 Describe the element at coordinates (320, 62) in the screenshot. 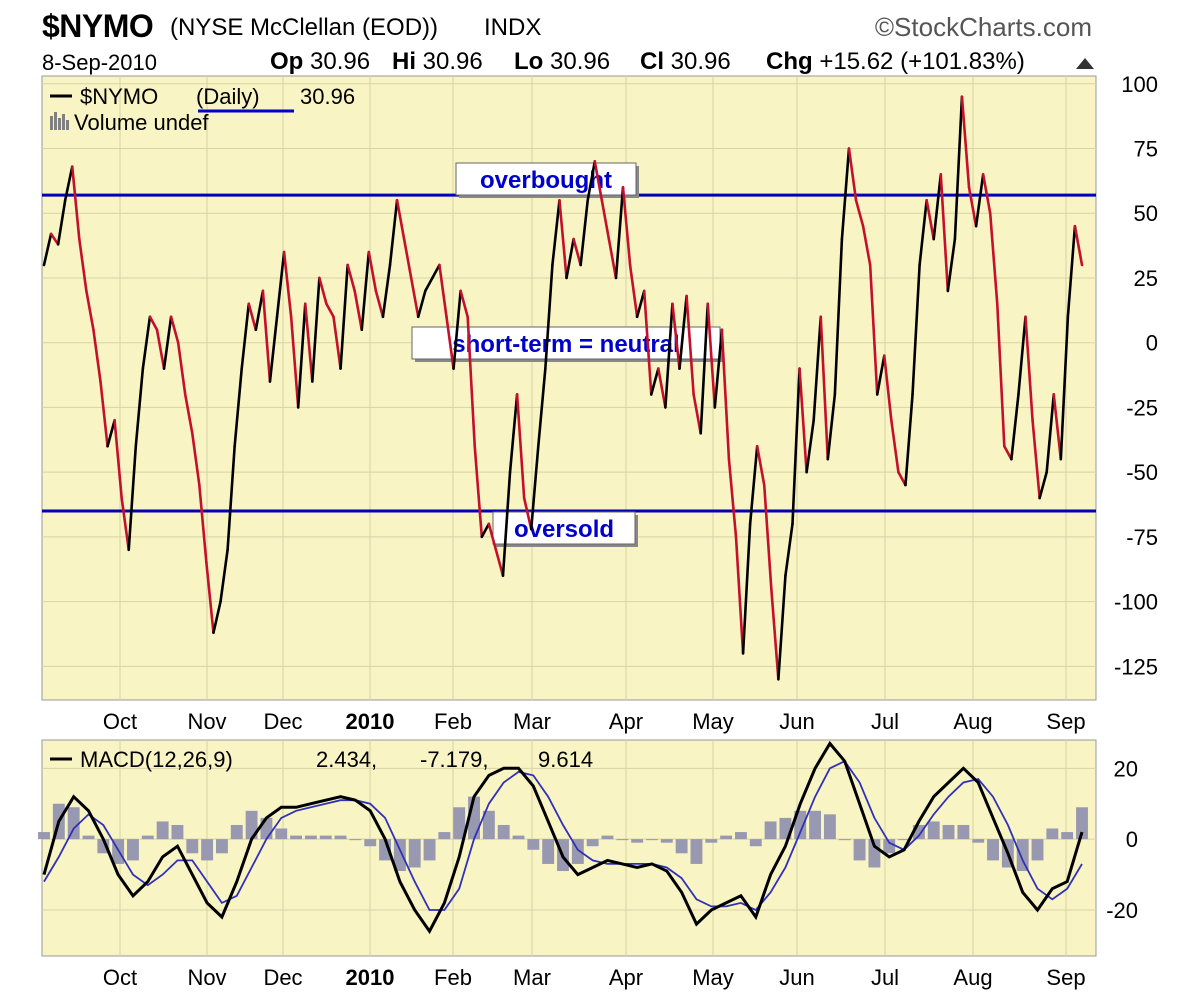

I see `quote-open: Op 30.96` at that location.